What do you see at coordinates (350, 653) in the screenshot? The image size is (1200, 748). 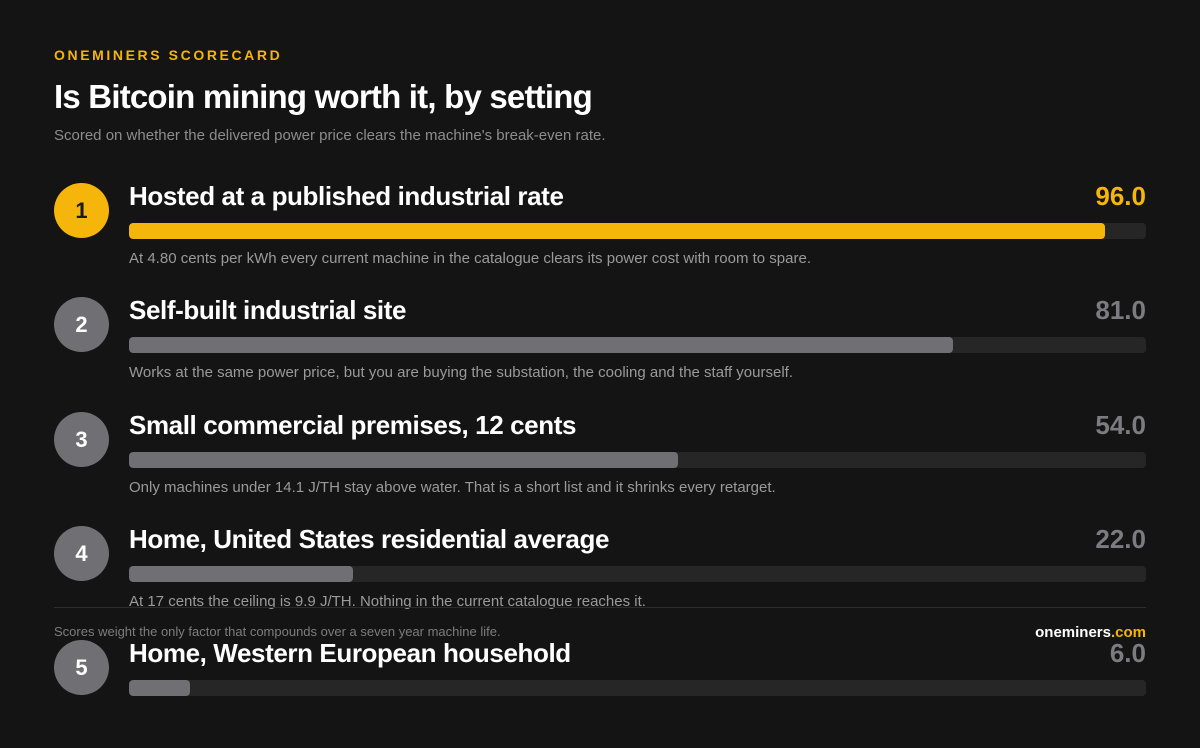 I see `category-label: Home, Western European household` at bounding box center [350, 653].